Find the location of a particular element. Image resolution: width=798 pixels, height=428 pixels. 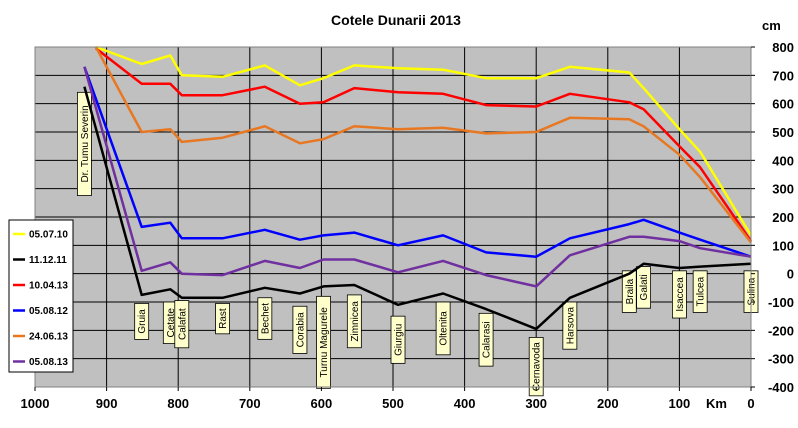

legend-label: 24.06.13 is located at coordinates (48, 337).